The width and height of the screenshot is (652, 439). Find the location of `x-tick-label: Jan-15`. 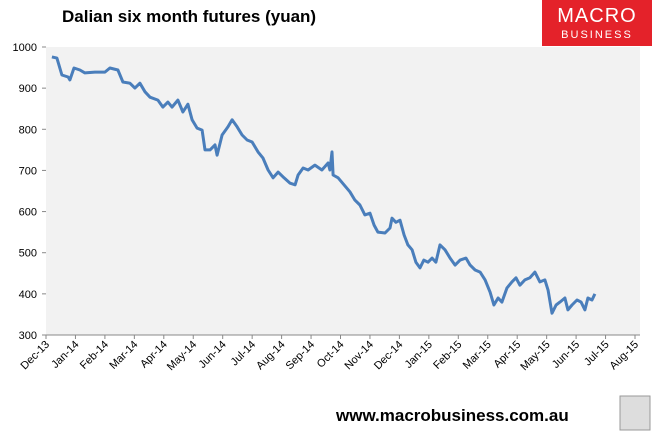

x-tick-label: Jan-15 is located at coordinates (419, 355).